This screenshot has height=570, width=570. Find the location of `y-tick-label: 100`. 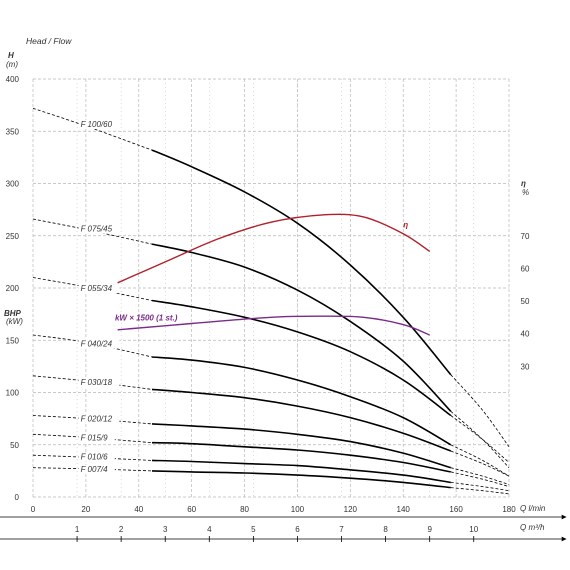

y-tick-label: 100 is located at coordinates (13, 393).